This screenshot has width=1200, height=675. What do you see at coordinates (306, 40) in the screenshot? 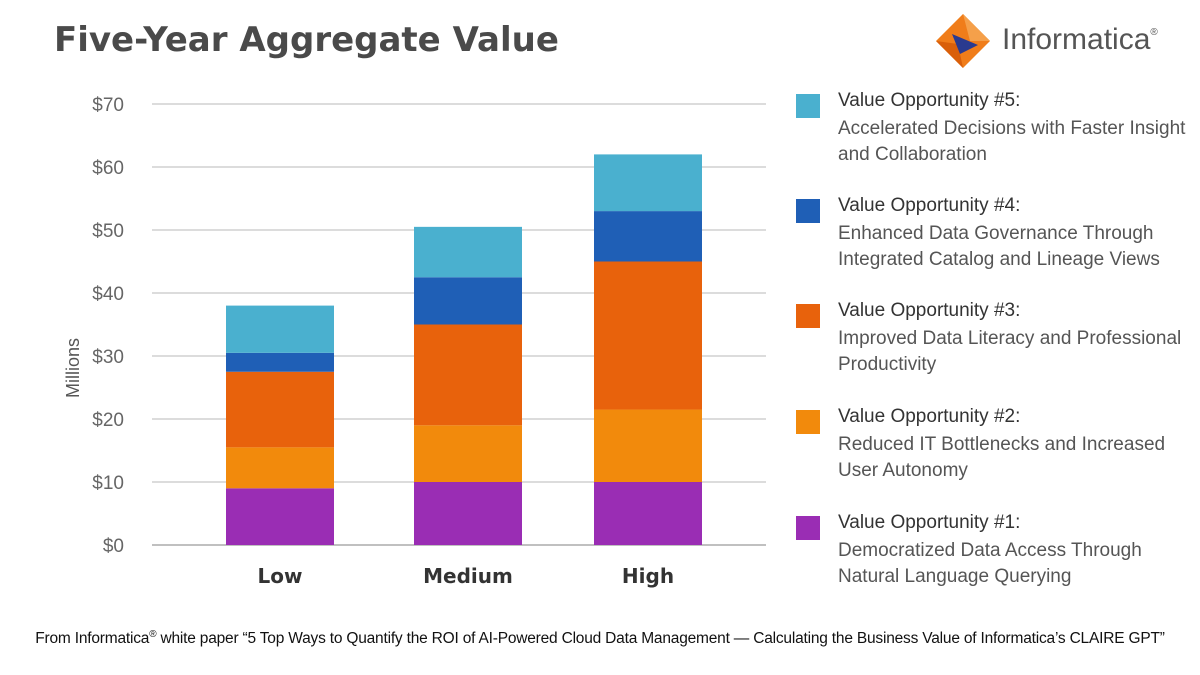
I see `page-title: Five-Year Aggregate Value` at bounding box center [306, 40].